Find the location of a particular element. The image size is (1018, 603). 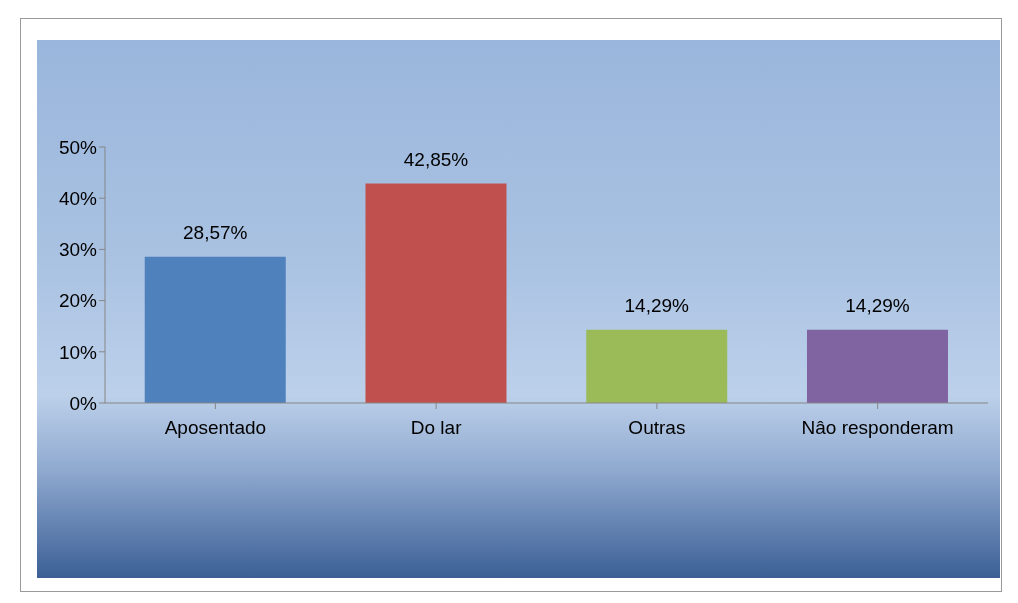

x-tick-label: Do lar is located at coordinates (436, 428).